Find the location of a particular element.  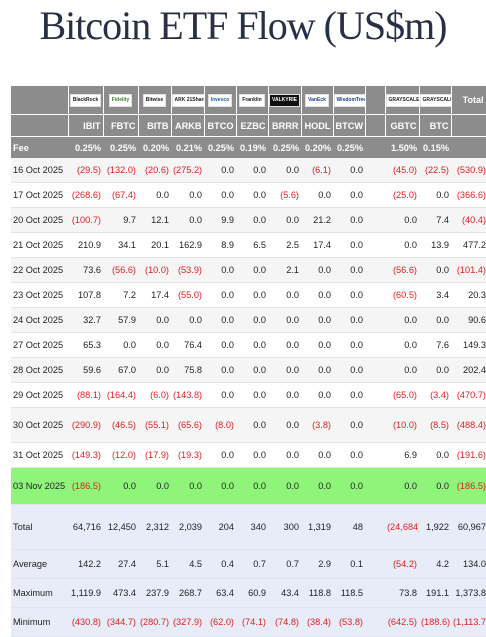

stats-cell: (344.7) is located at coordinates (120, 622).